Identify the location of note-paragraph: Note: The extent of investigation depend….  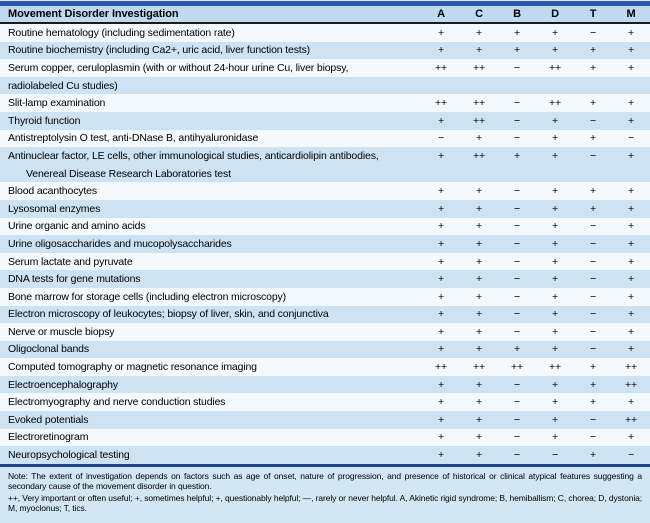
(325, 480).